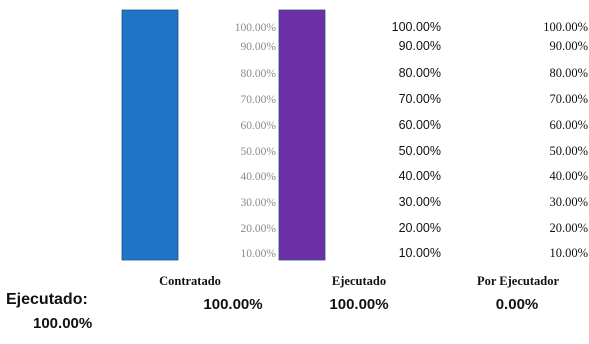 The width and height of the screenshot is (589, 344). Describe the element at coordinates (61, 311) in the screenshot. I see `execution-summary: Ejecutado: 100.00%` at that location.